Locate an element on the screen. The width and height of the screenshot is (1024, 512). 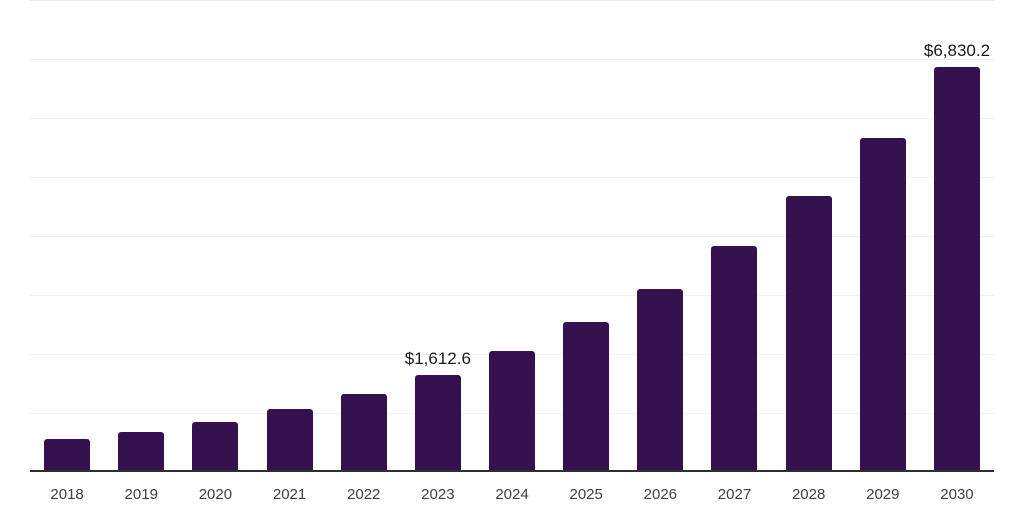
bar-2025 is located at coordinates (586, 395).